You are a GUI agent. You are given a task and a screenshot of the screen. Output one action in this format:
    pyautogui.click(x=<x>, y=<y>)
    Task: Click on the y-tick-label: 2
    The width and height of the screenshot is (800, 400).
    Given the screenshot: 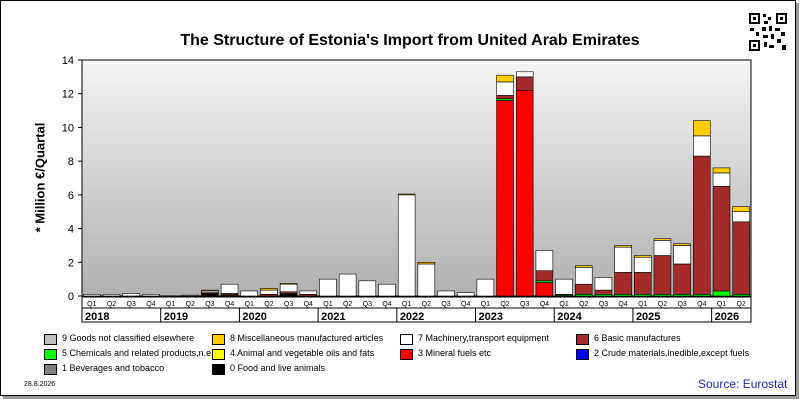 What is the action you would take?
    pyautogui.click(x=71, y=263)
    